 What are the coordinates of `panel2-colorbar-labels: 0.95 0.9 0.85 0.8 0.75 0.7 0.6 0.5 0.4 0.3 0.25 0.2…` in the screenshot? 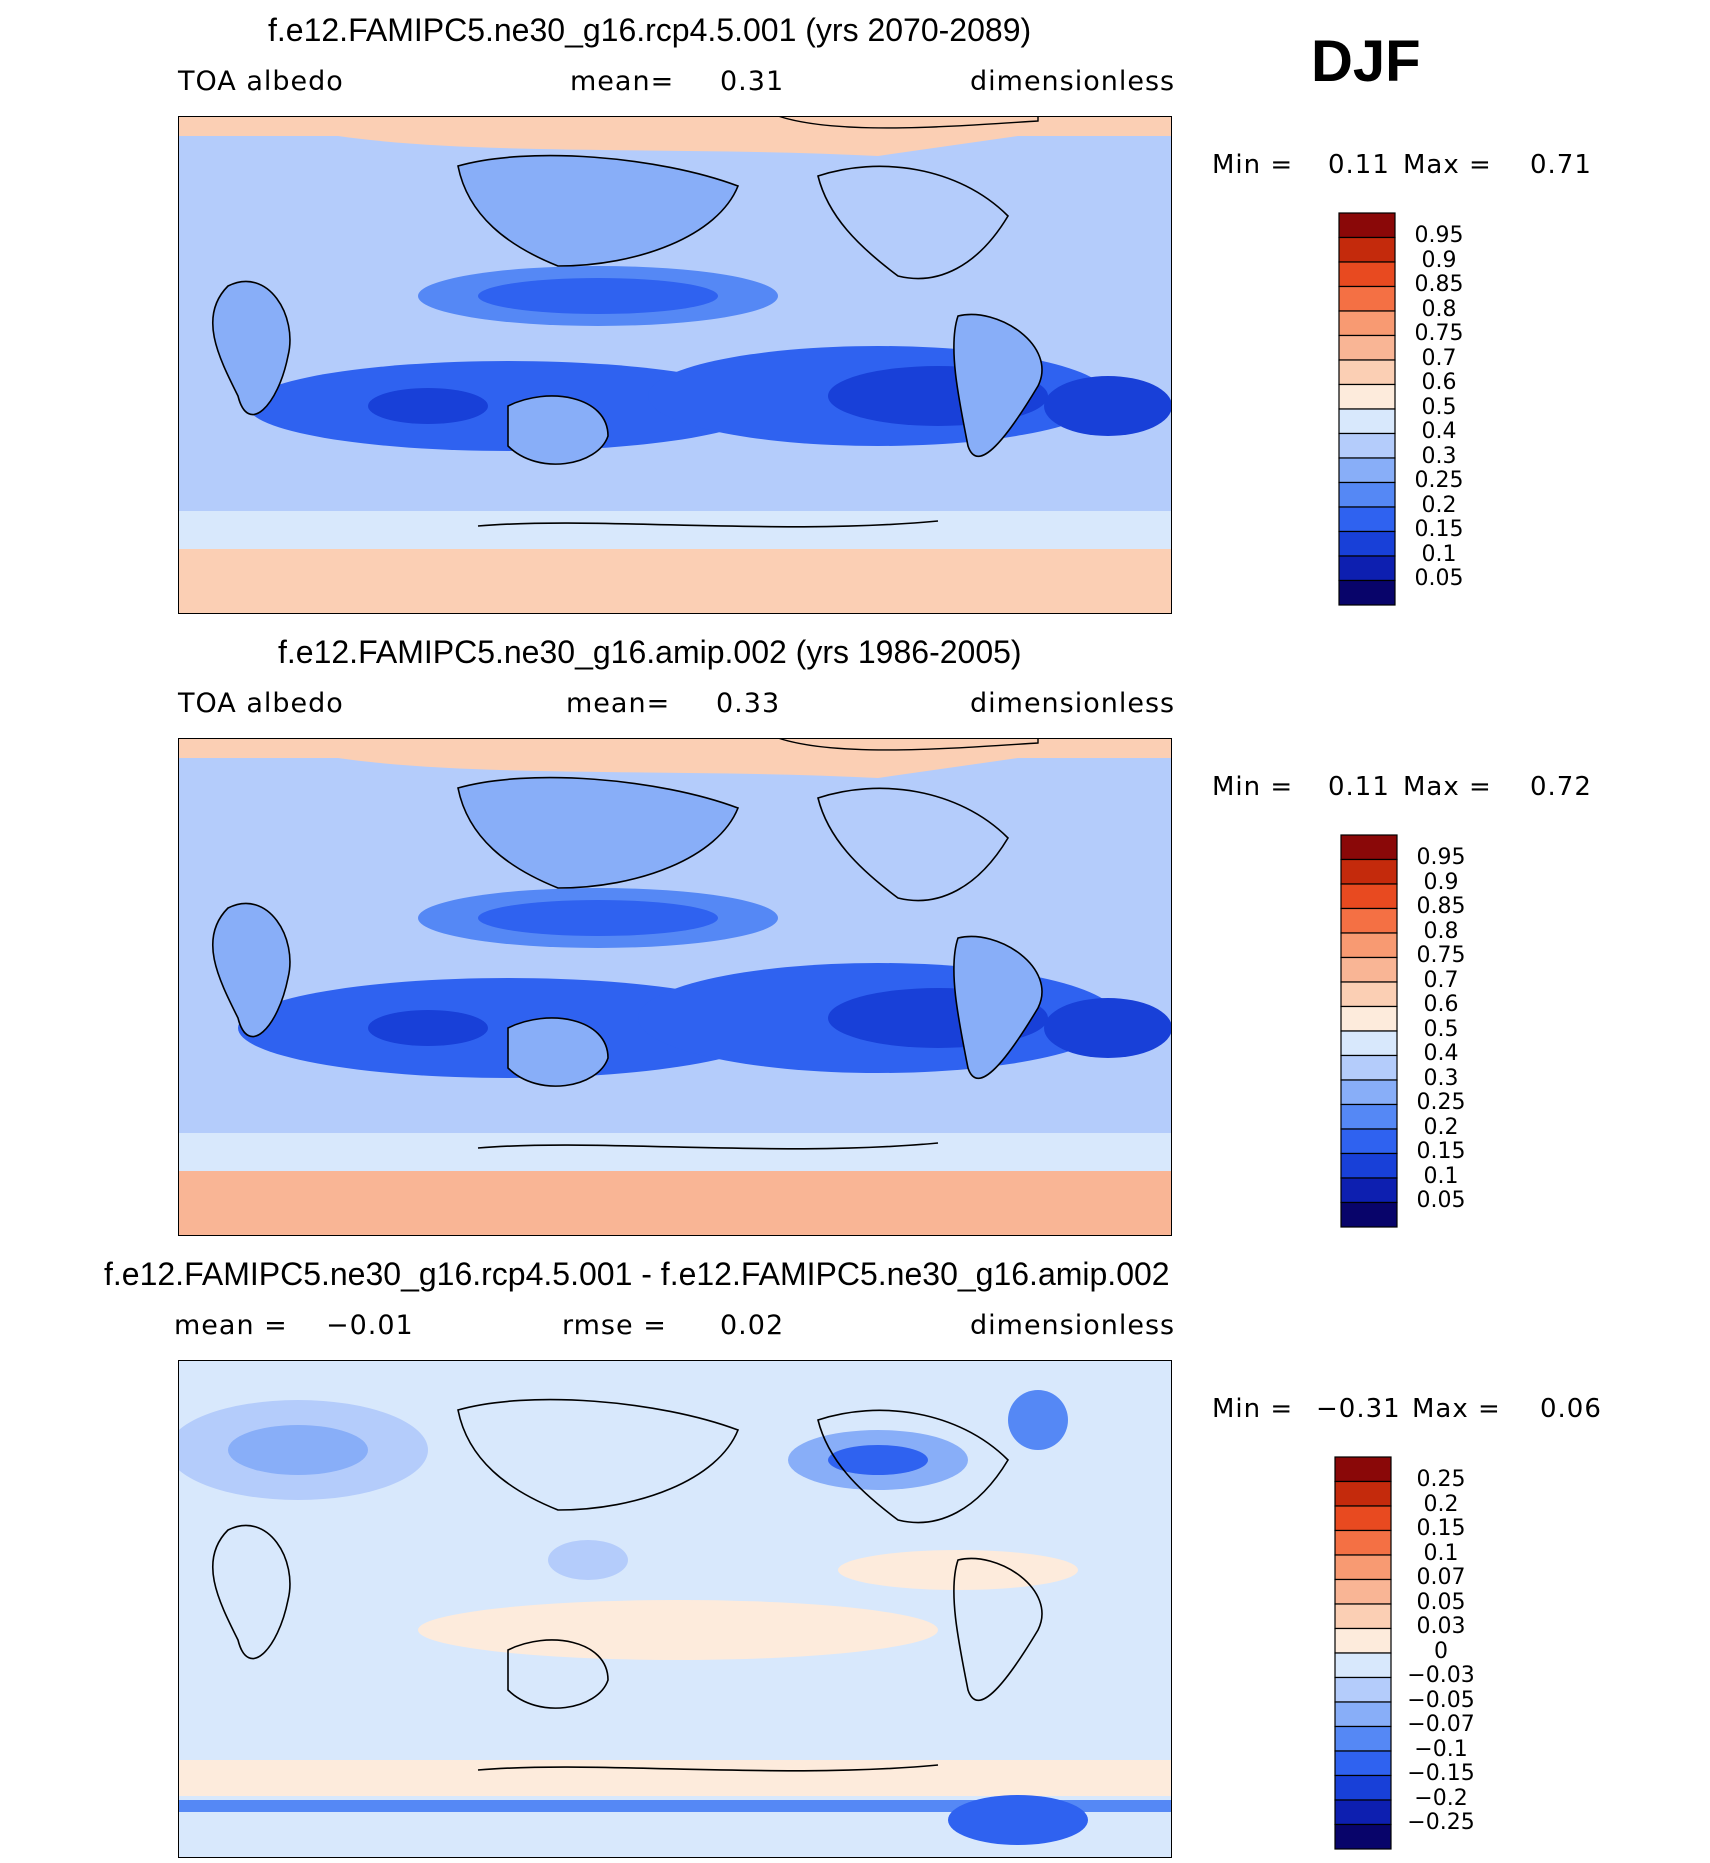 It's located at (1441, 1029).